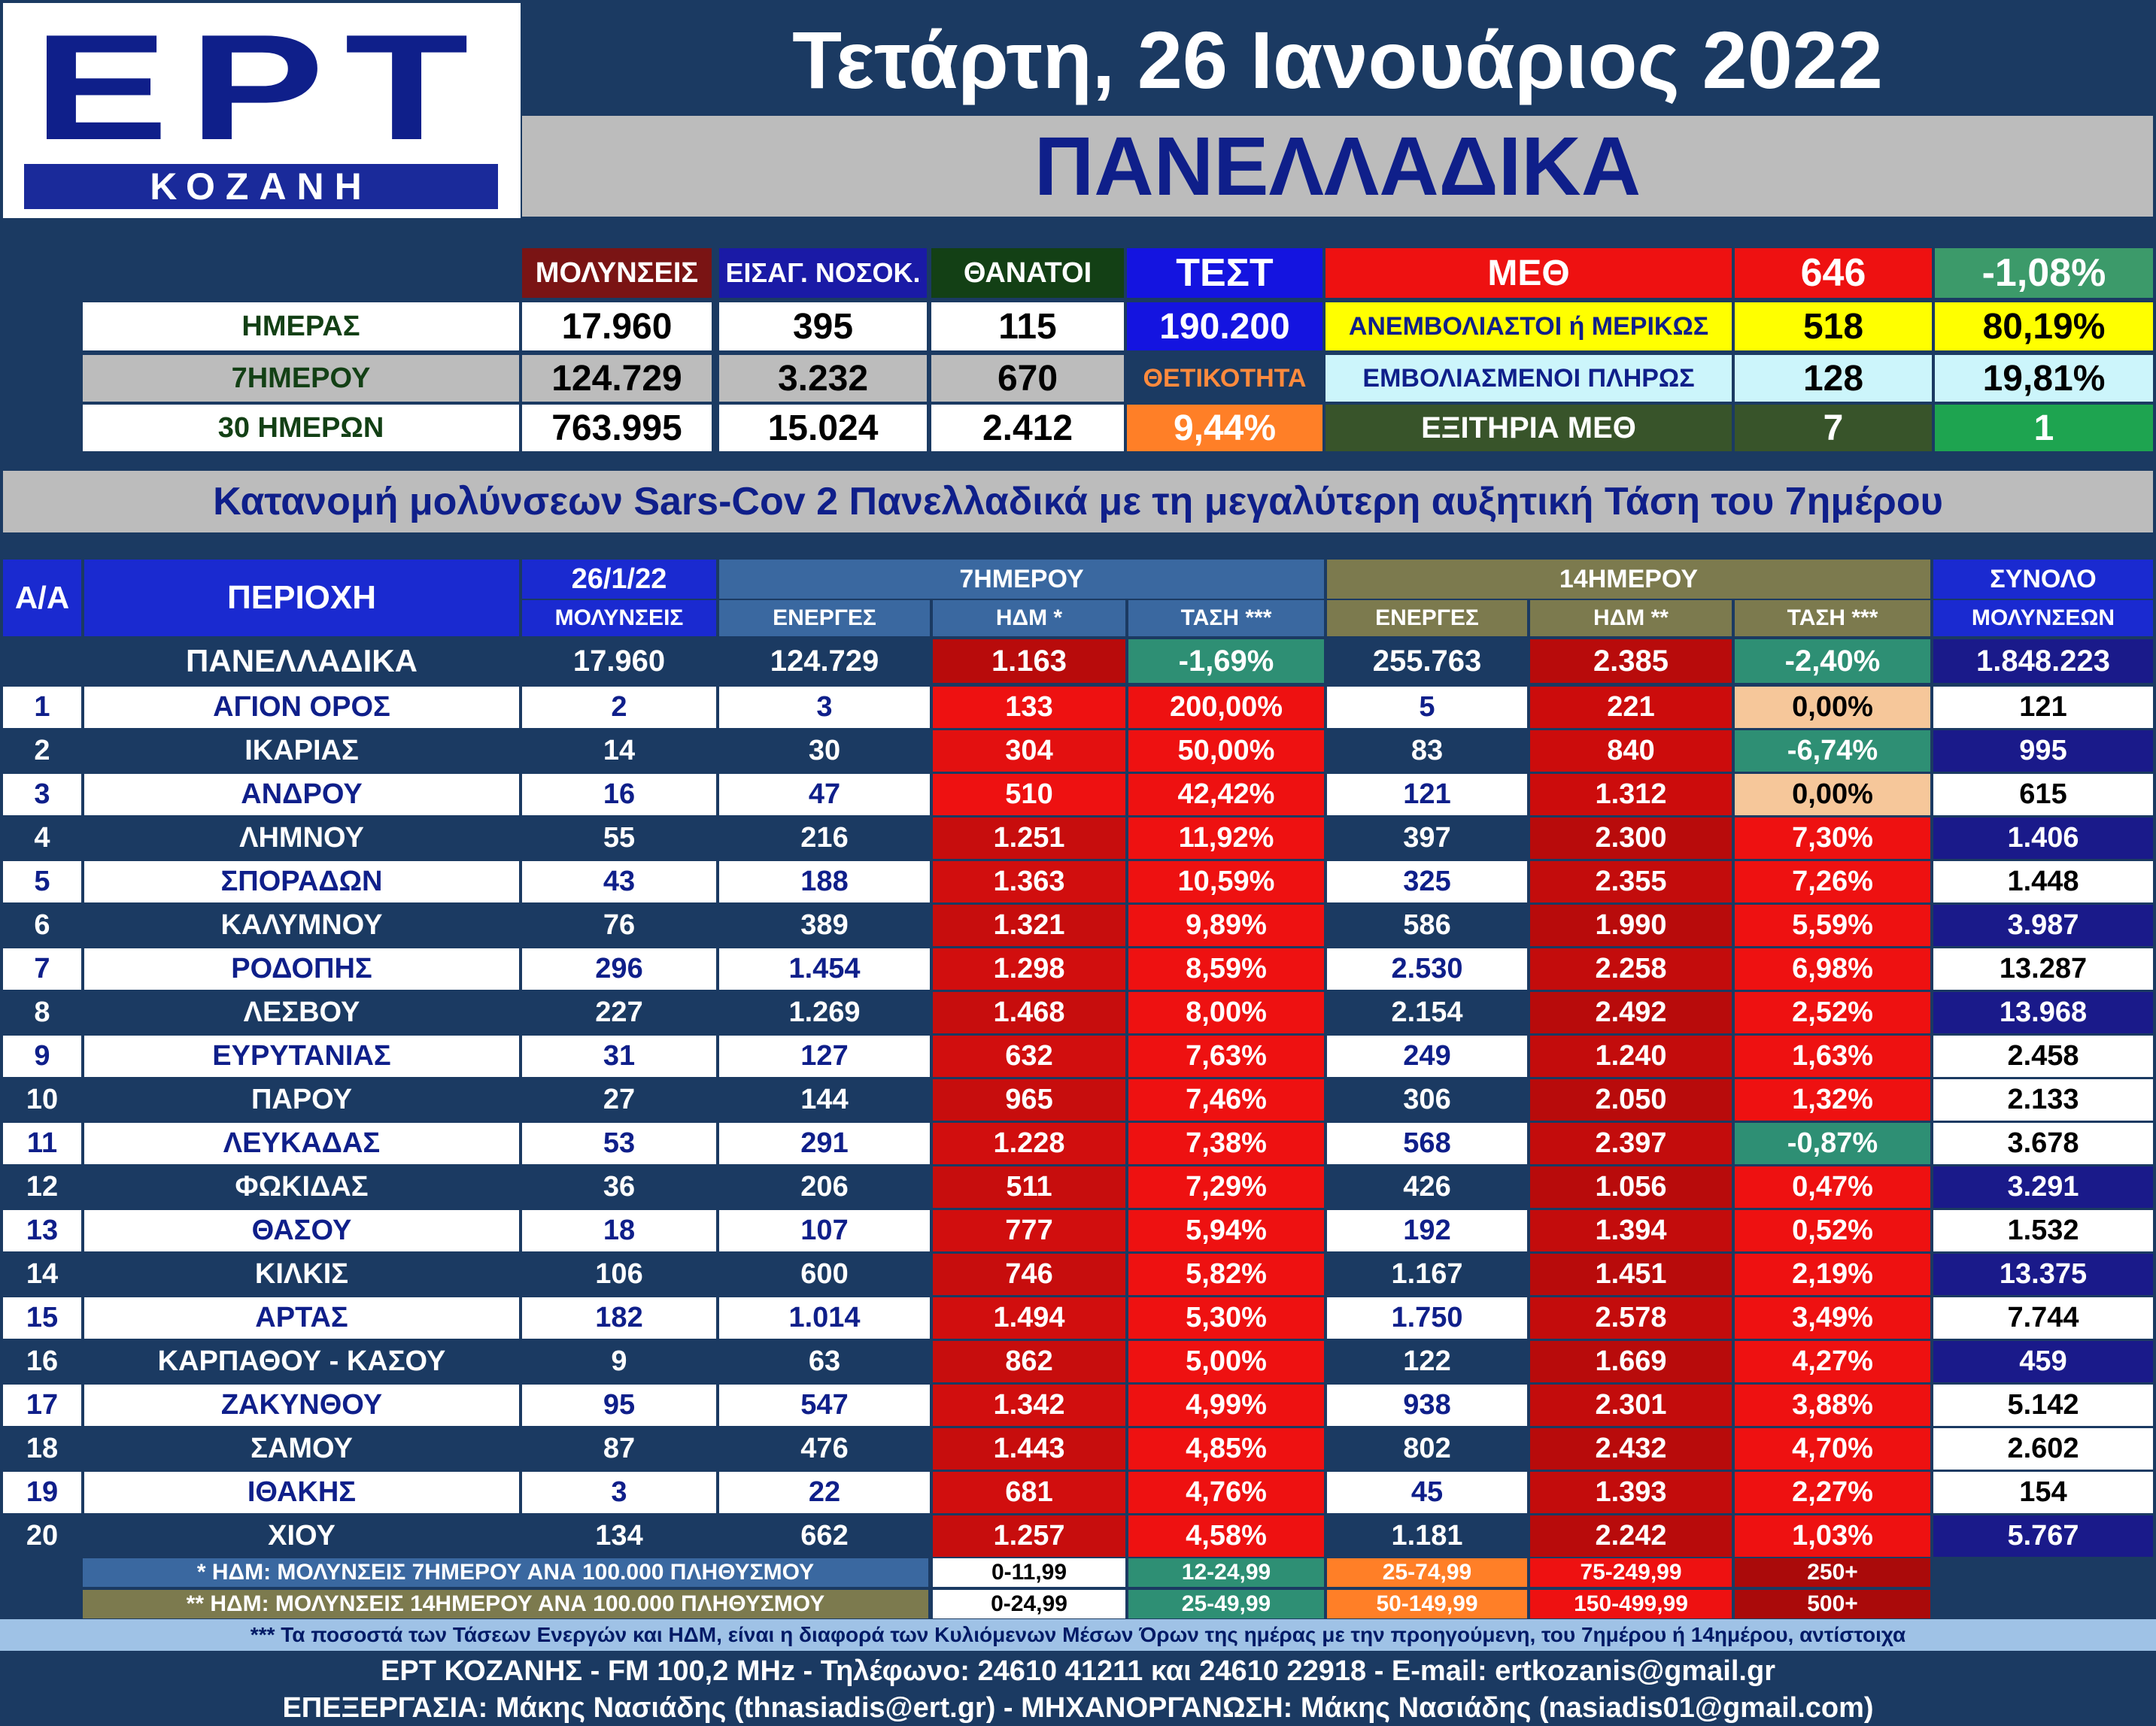  What do you see at coordinates (301, 1143) in the screenshot?
I see `row-area: ΛΕΥΚΑΔΑΣ` at bounding box center [301, 1143].